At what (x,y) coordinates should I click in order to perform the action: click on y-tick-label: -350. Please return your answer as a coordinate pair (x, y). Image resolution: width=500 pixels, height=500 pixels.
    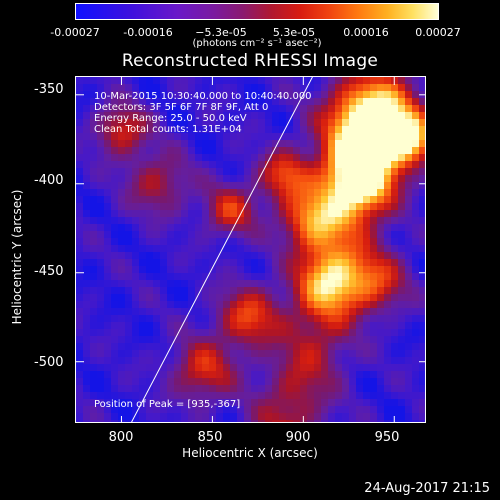
    Looking at the image, I should click on (49, 89).